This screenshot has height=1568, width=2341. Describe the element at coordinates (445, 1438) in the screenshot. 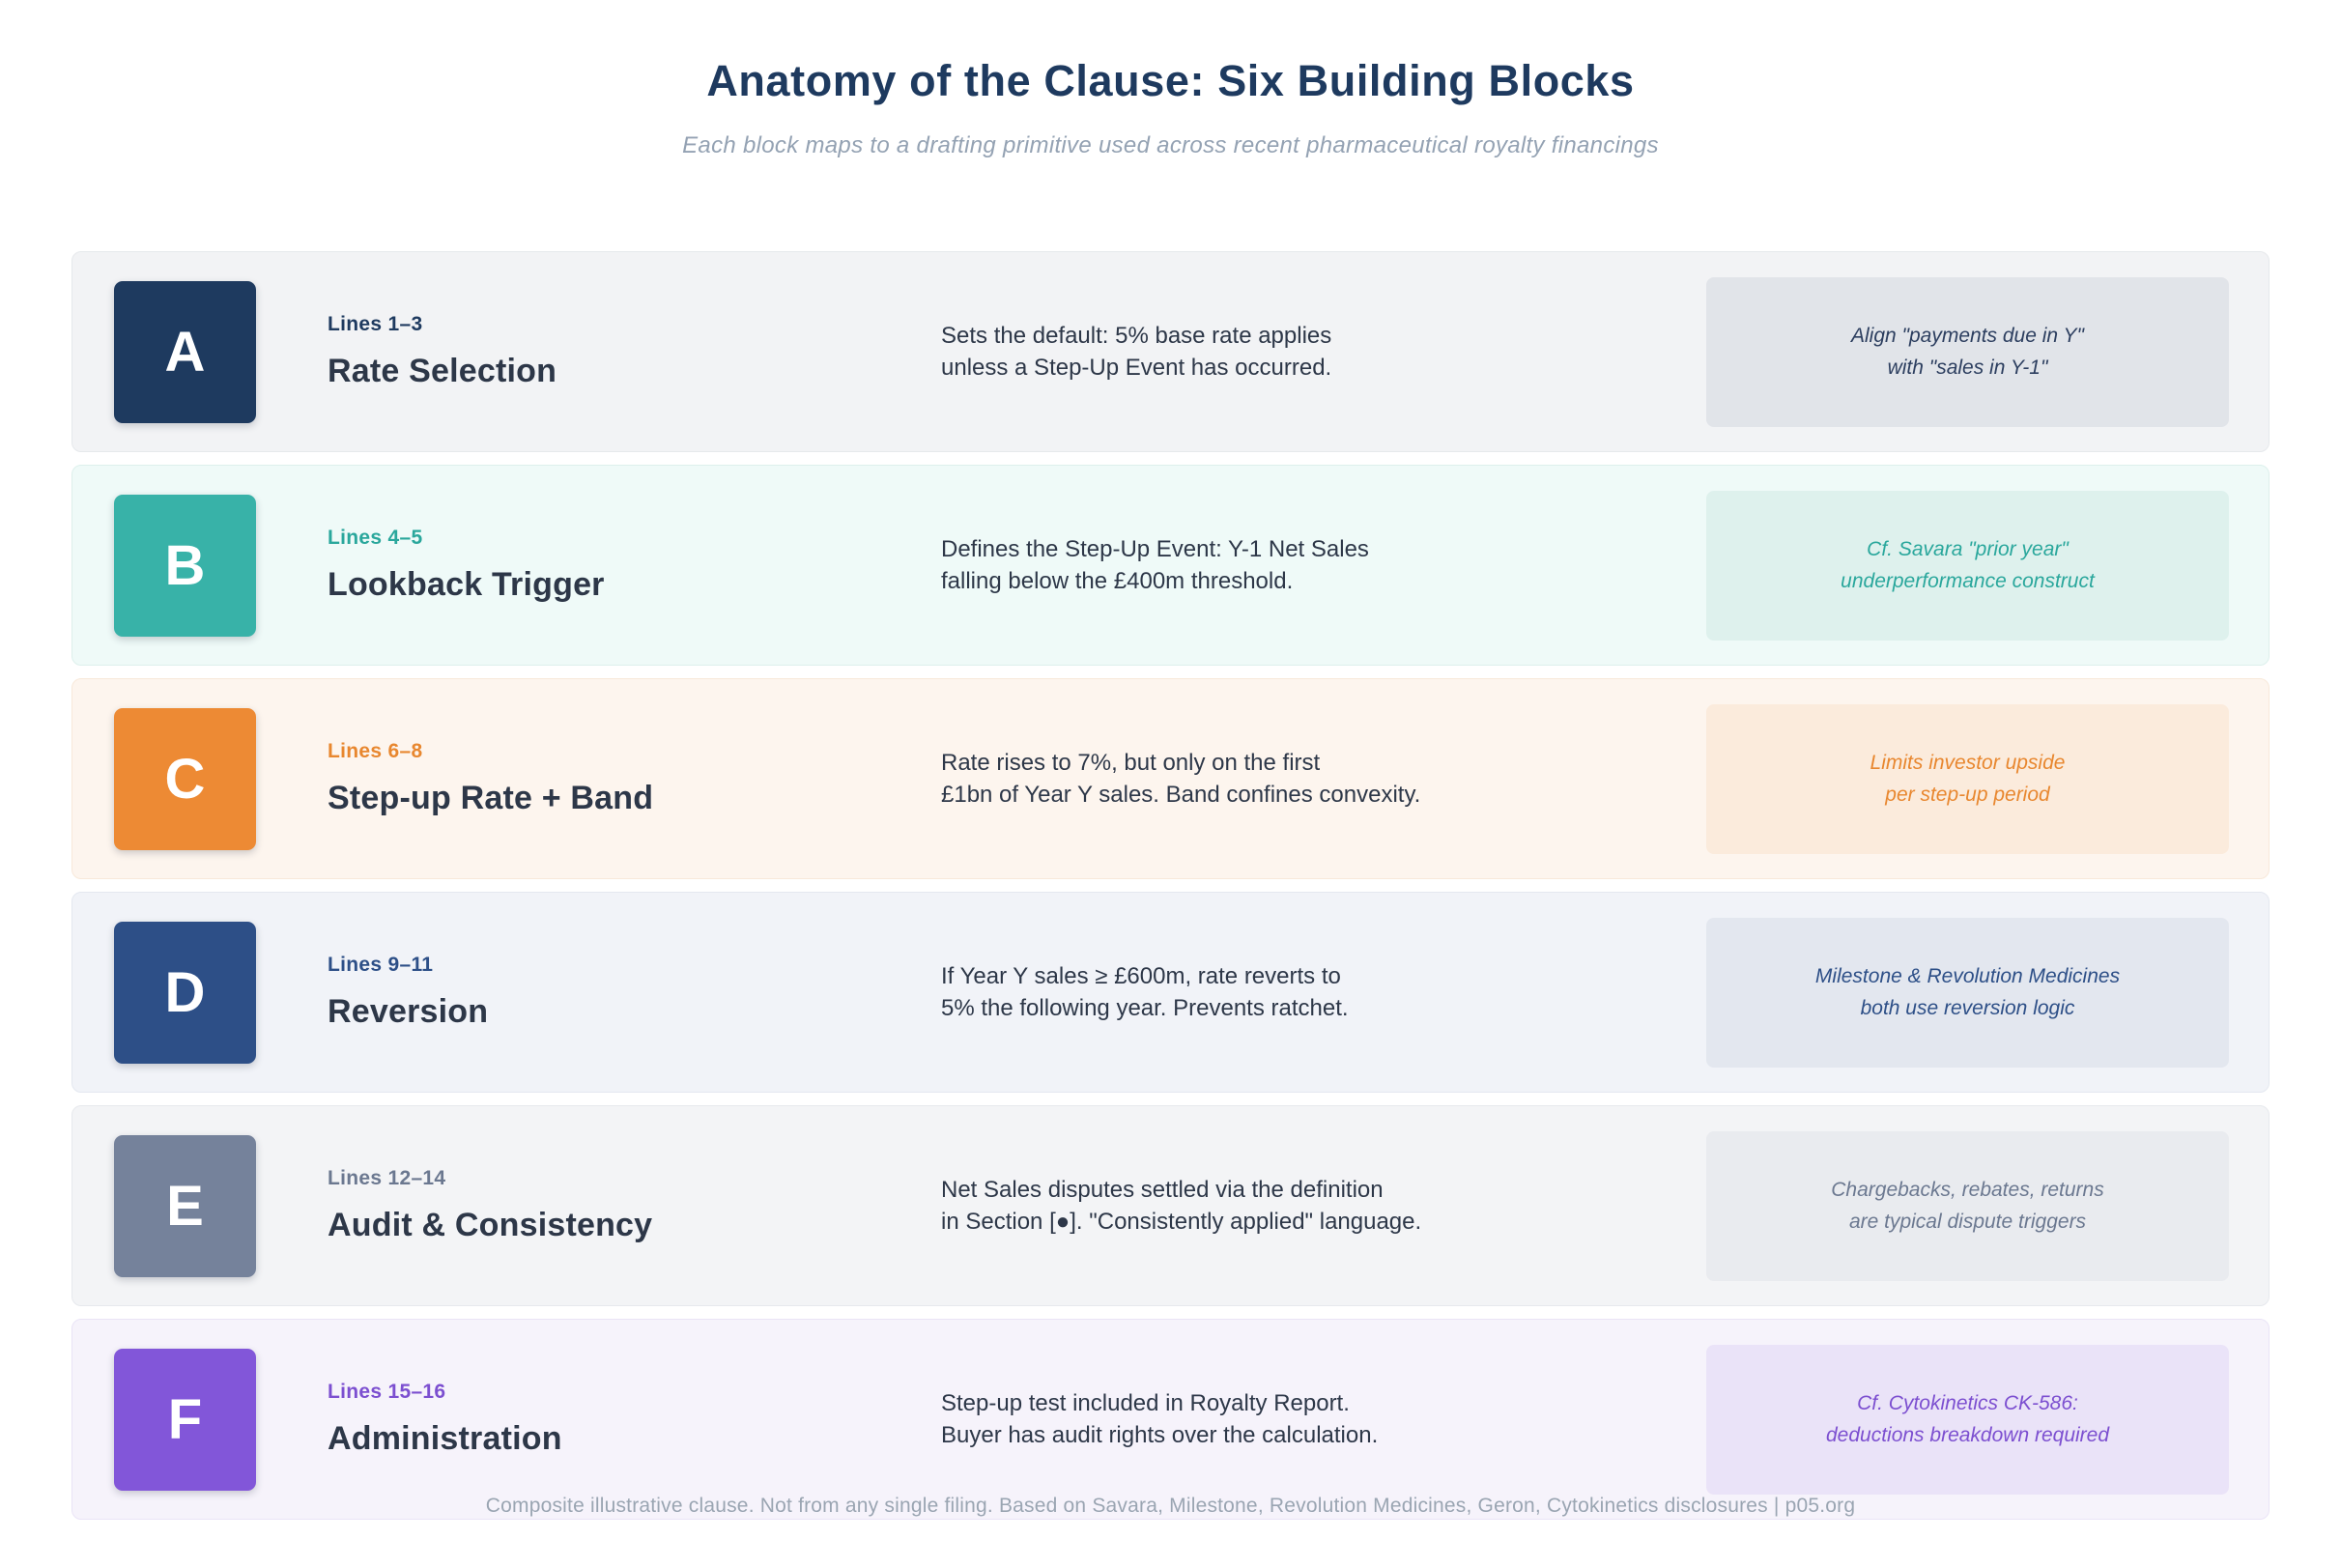

I see `block-title: Administration` at that location.